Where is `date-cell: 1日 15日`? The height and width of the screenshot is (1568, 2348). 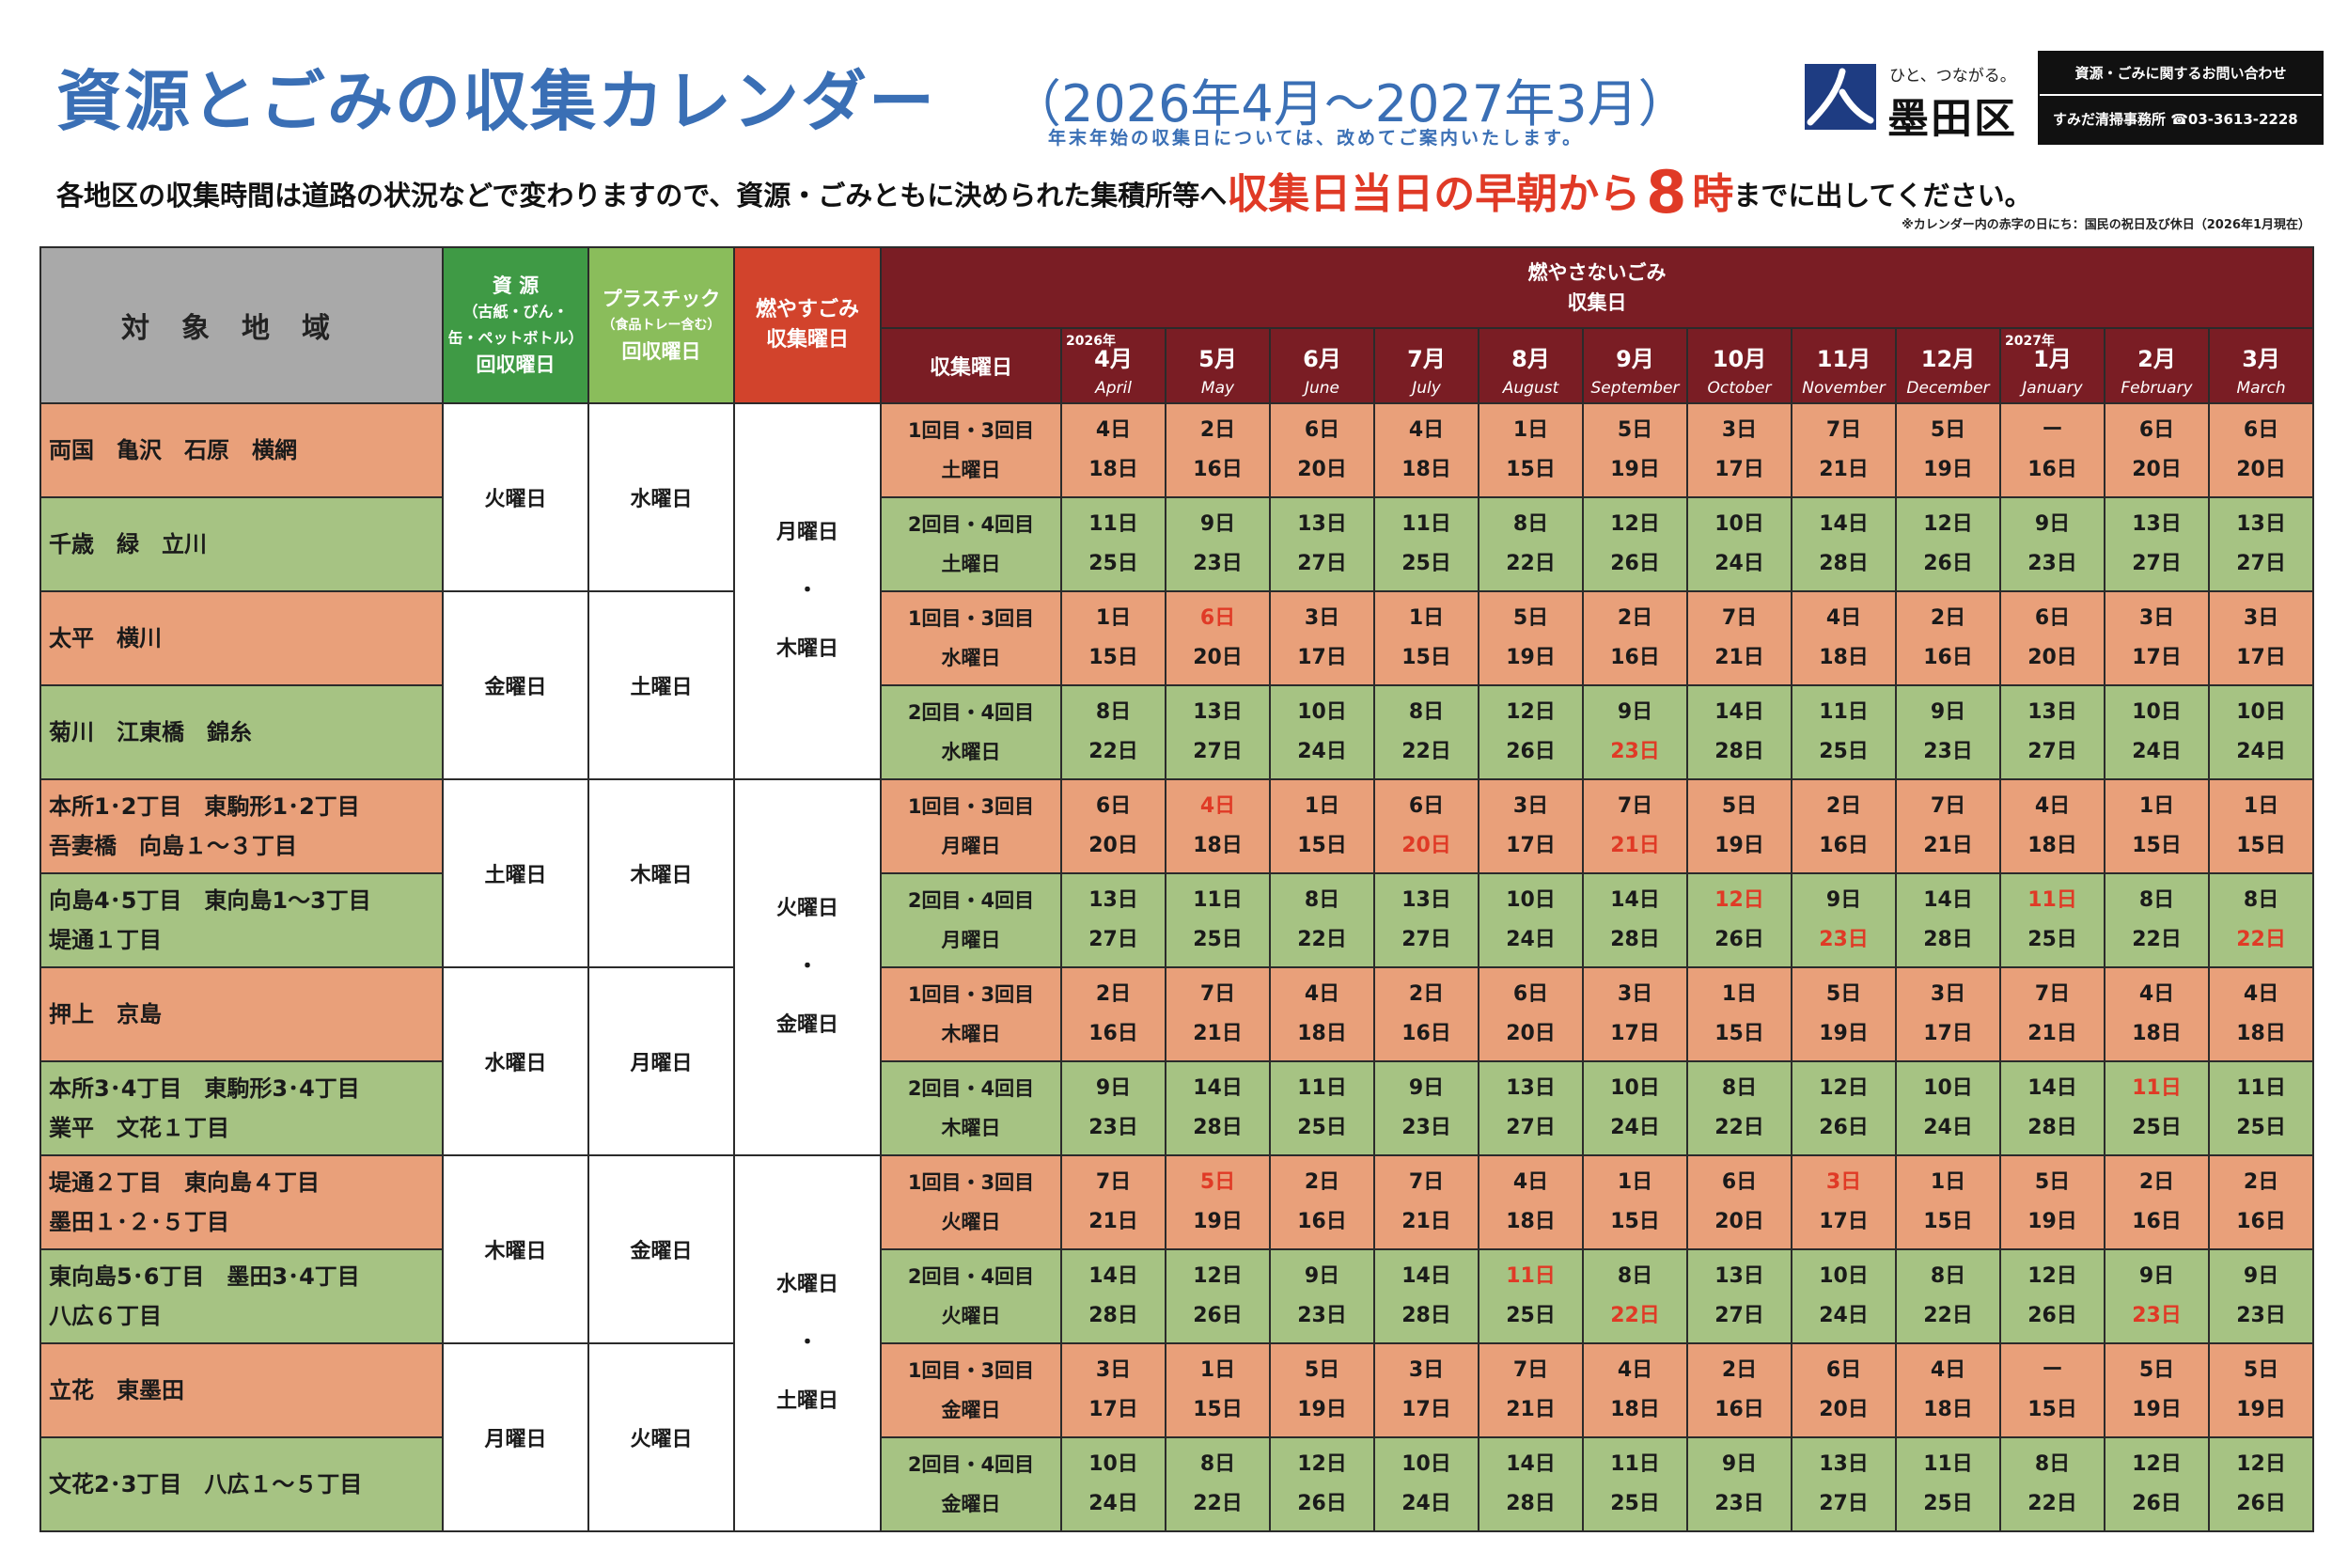
date-cell: 1日 15日 is located at coordinates (2157, 826).